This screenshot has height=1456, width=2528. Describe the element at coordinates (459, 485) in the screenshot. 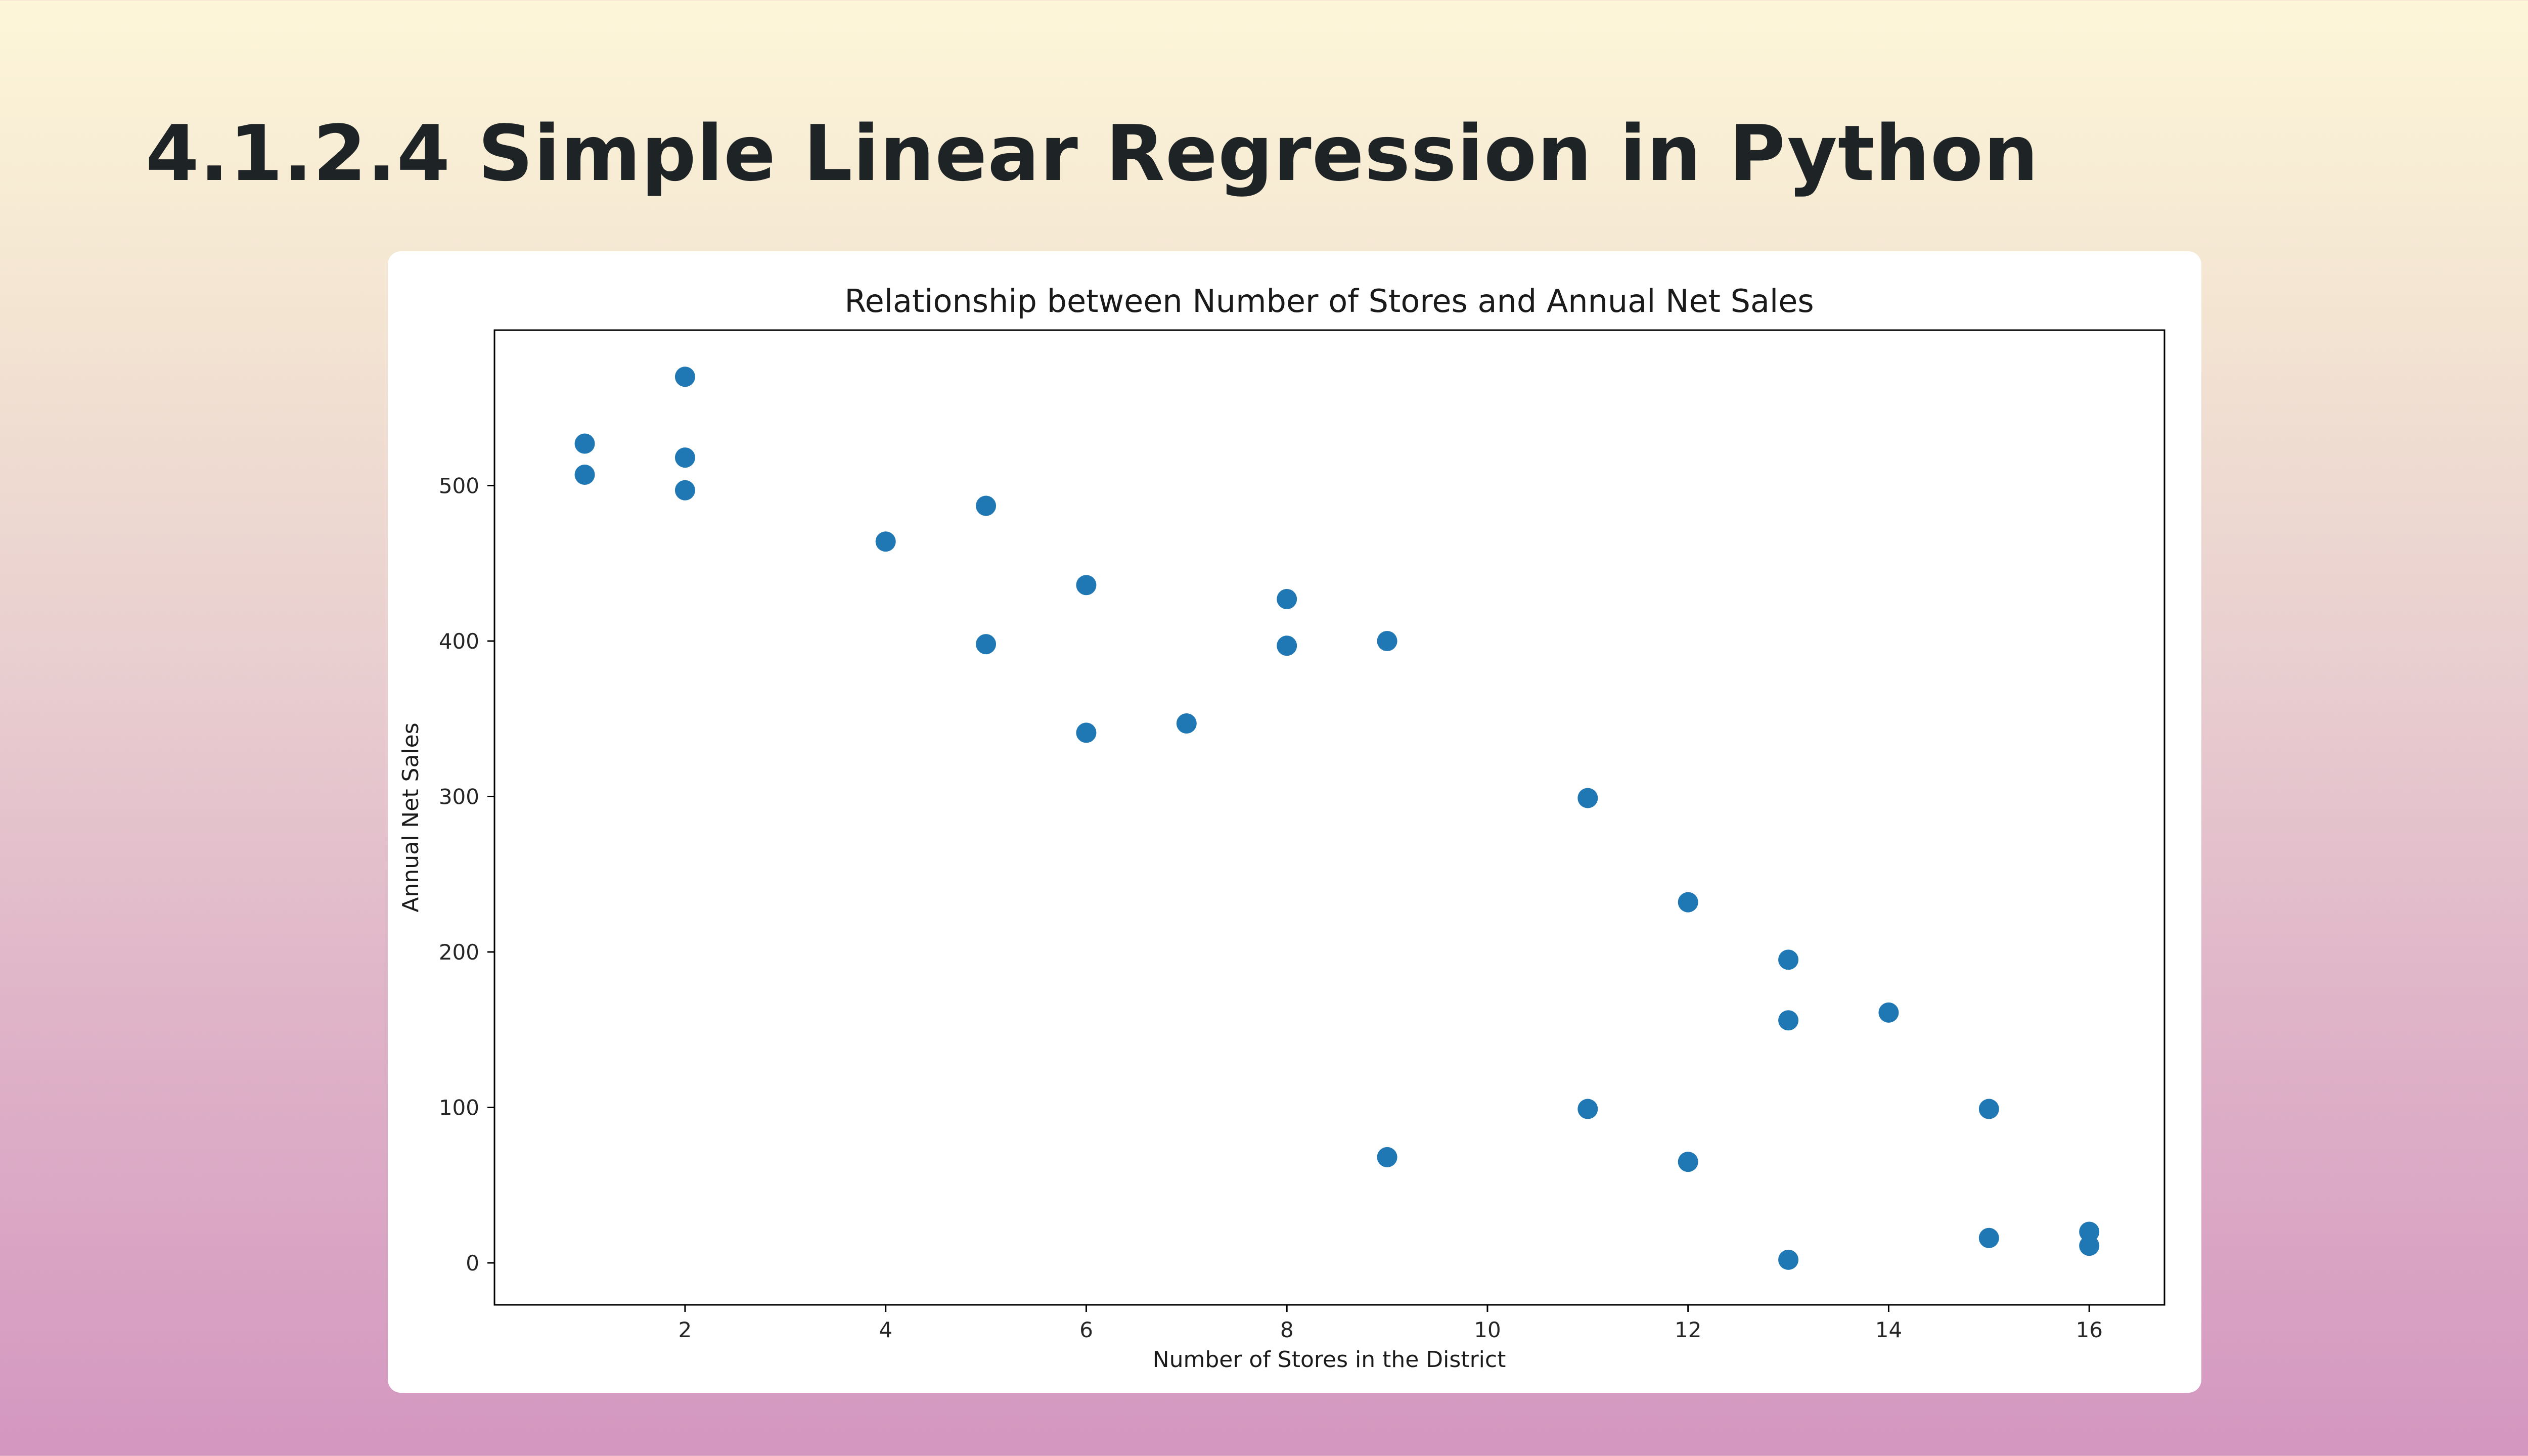

I see `y-tick-label: 500` at that location.